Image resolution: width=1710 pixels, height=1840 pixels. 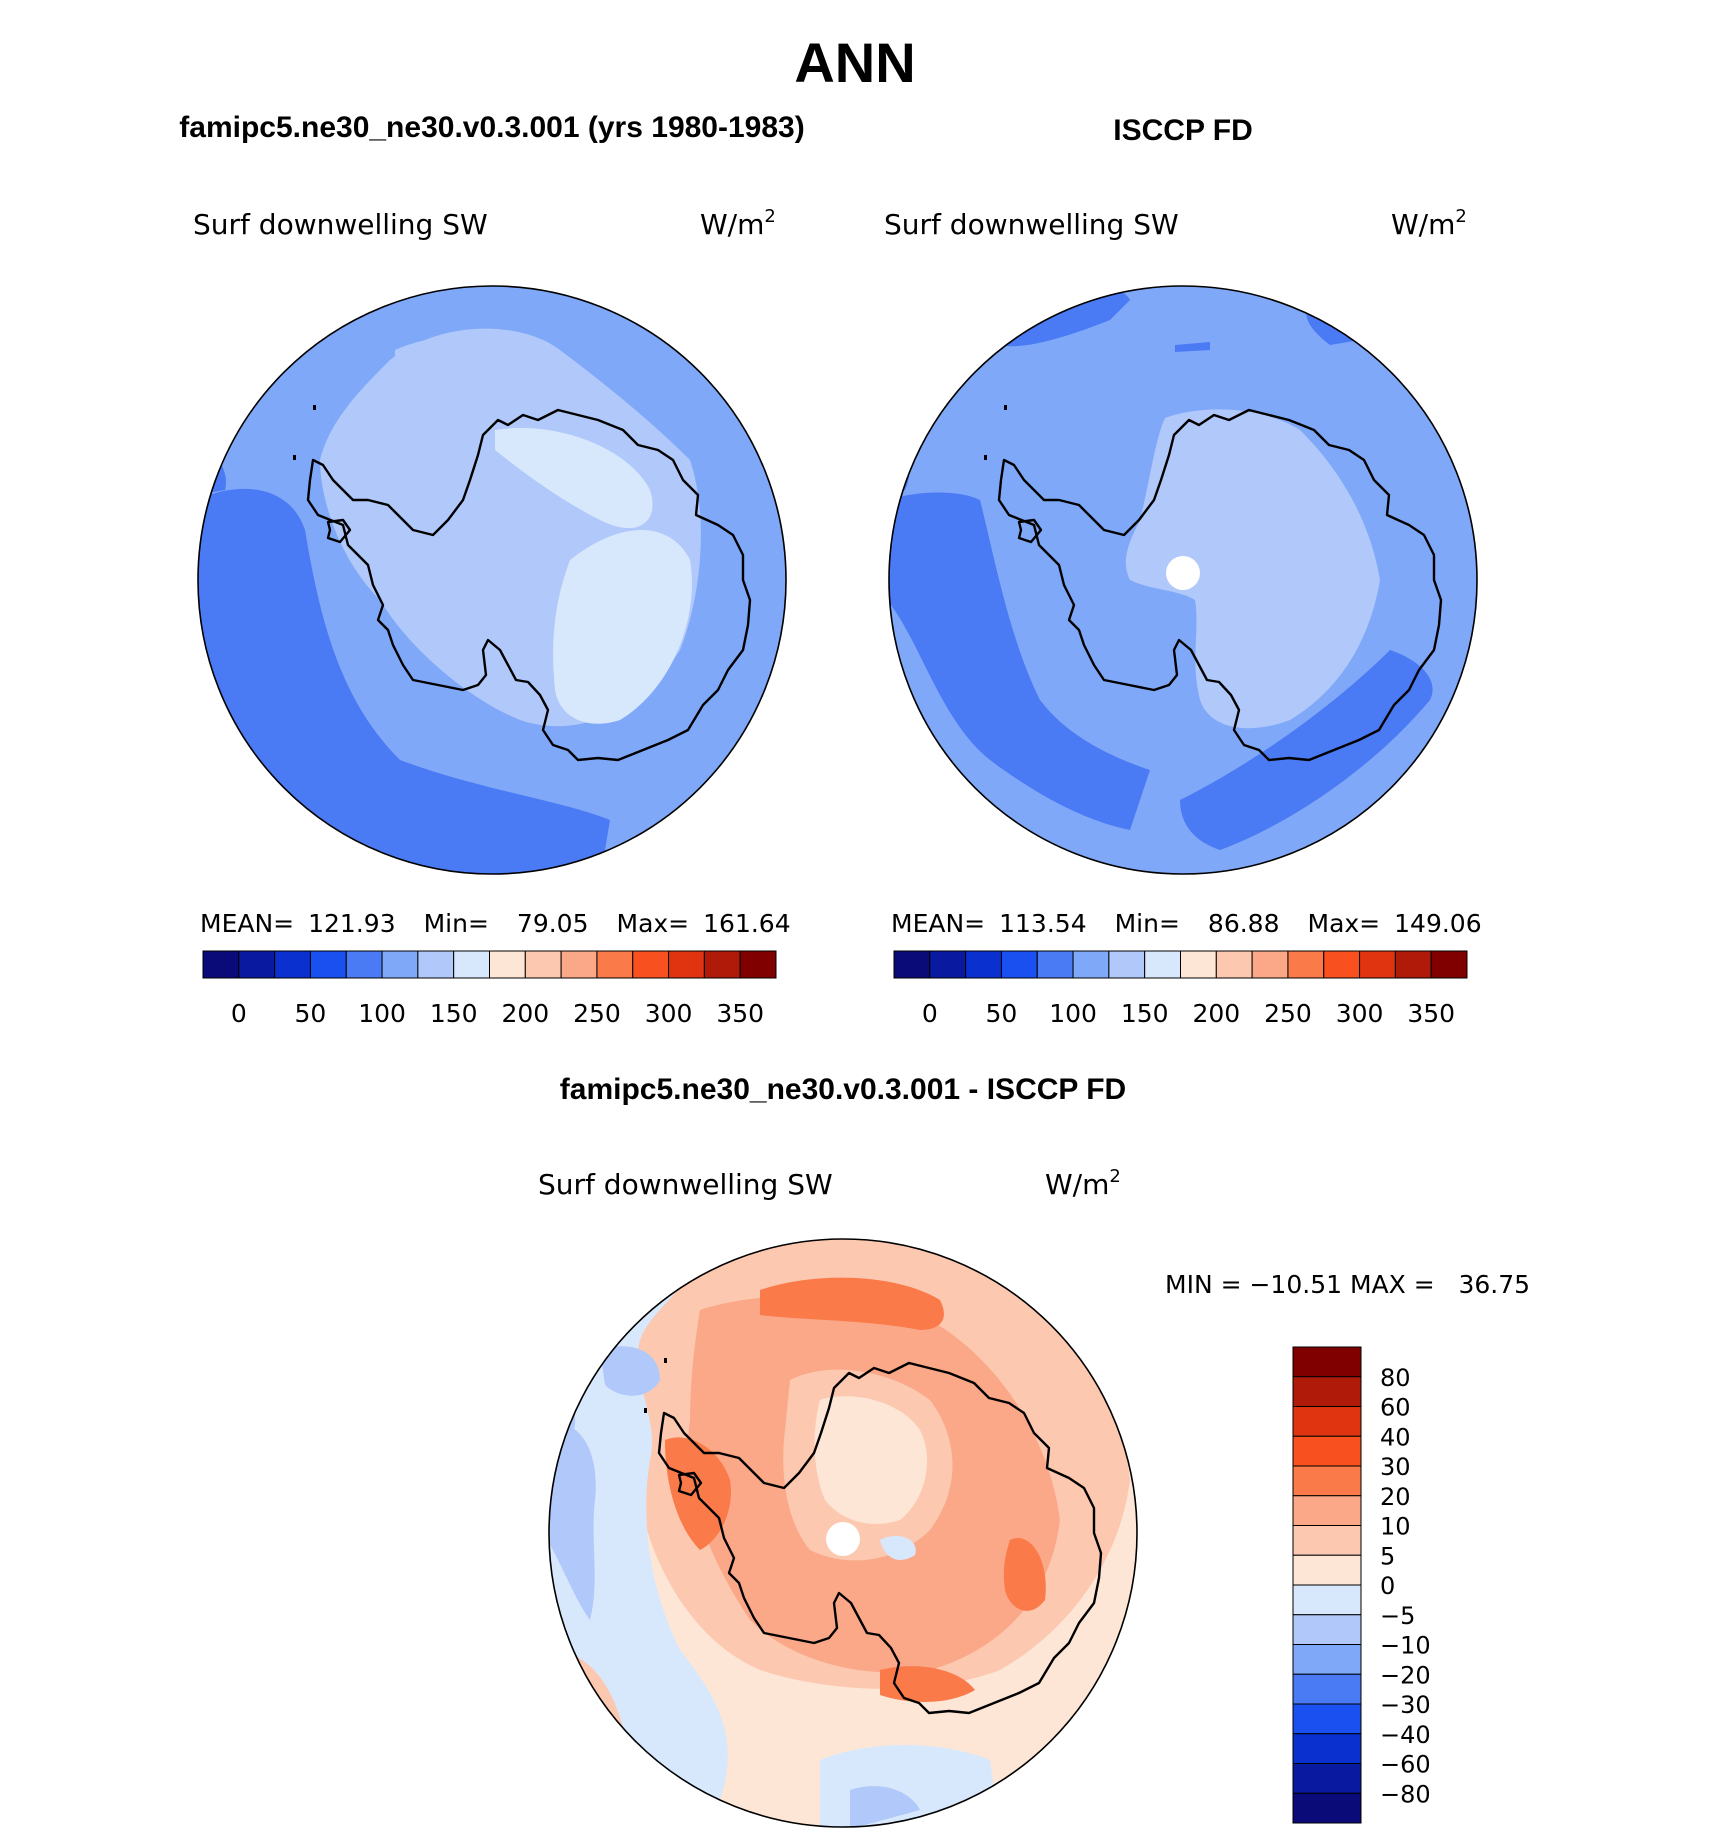 I want to click on panel-diff-units: W/m2, so click(x=1083, y=1183).